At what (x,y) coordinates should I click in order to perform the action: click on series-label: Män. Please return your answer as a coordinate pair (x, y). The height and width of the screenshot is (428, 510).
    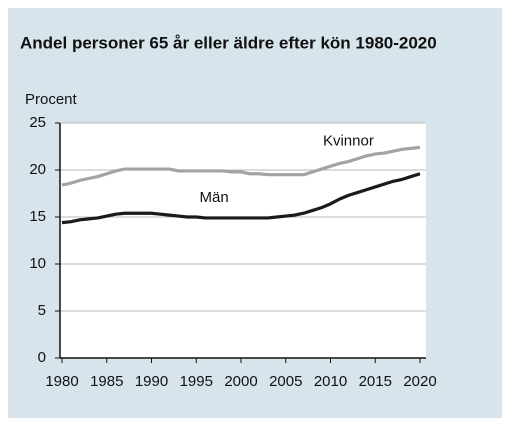
    Looking at the image, I should click on (214, 197).